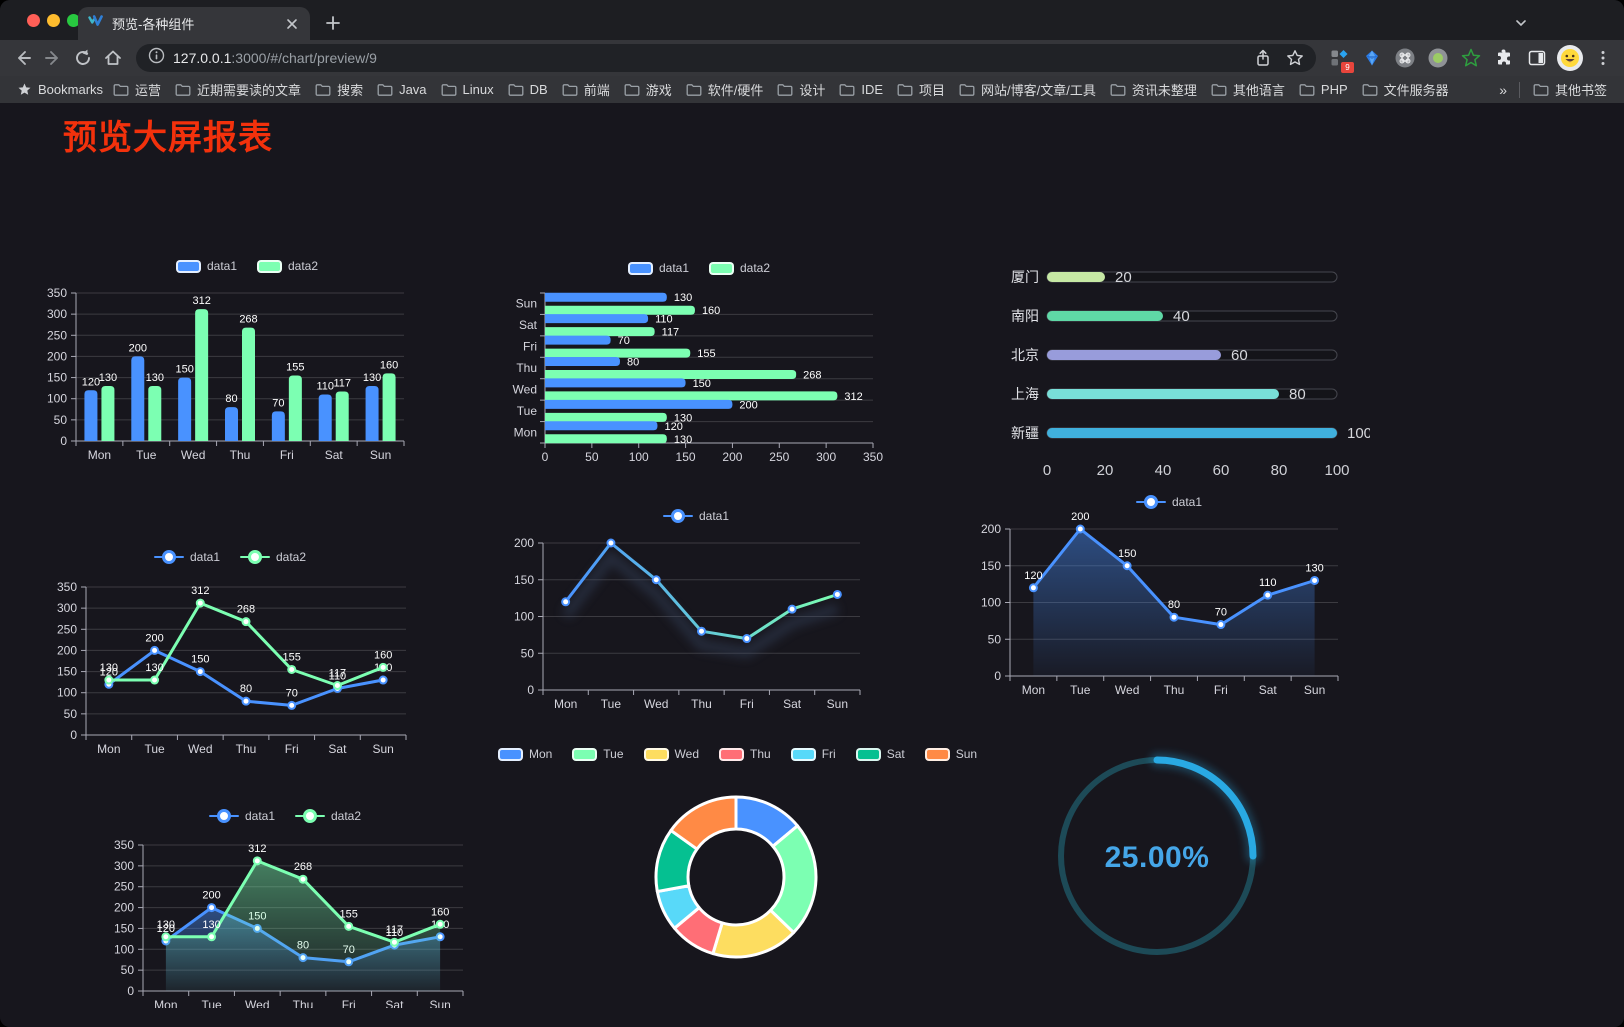 This screenshot has height=1027, width=1624. What do you see at coordinates (184, 370) in the screenshot?
I see `svg-text: 150` at bounding box center [184, 370].